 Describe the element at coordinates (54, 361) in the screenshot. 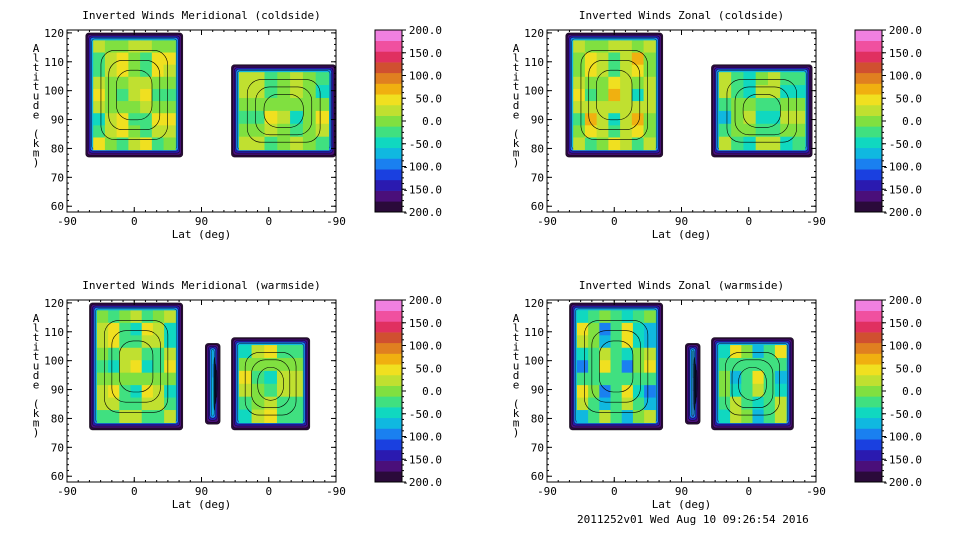

I see `y-tick-label: 100` at that location.